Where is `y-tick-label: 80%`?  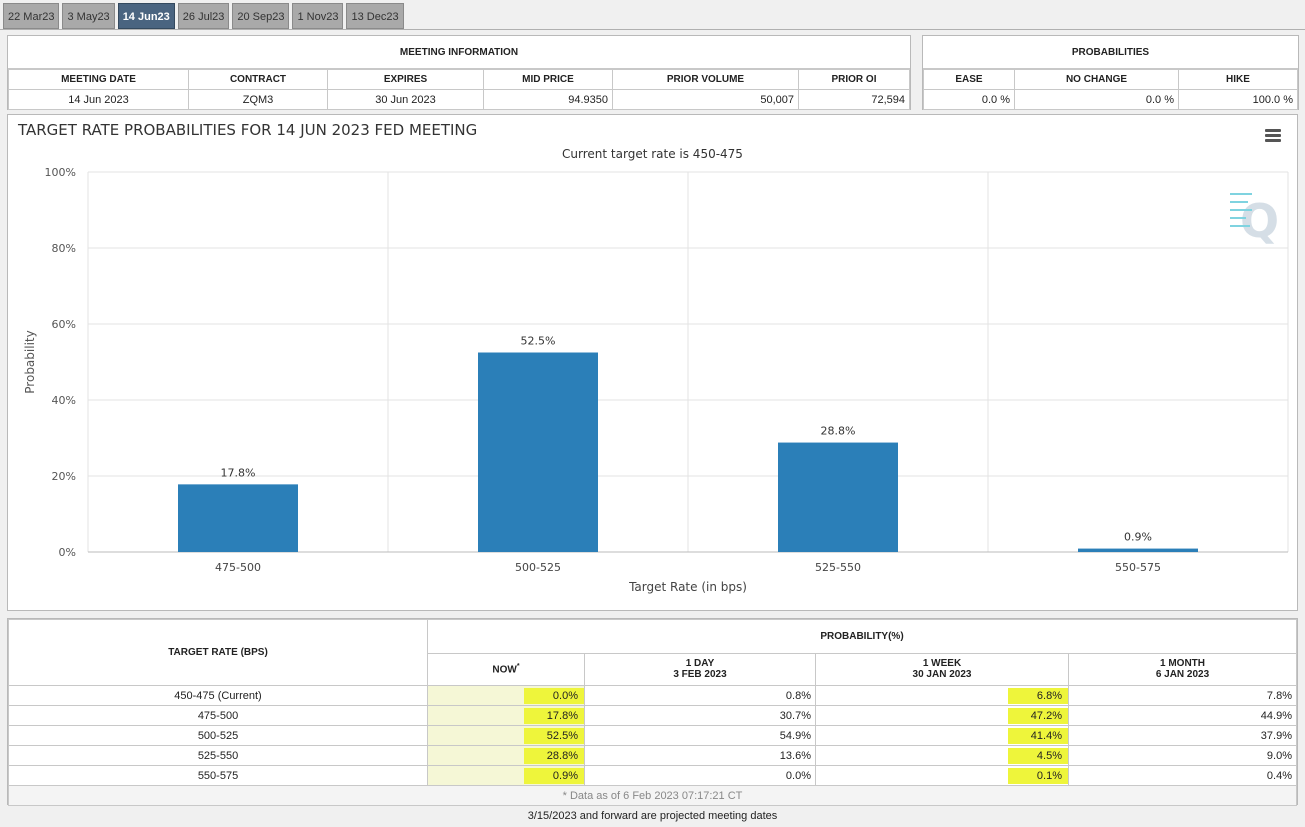
y-tick-label: 80% is located at coordinates (64, 248).